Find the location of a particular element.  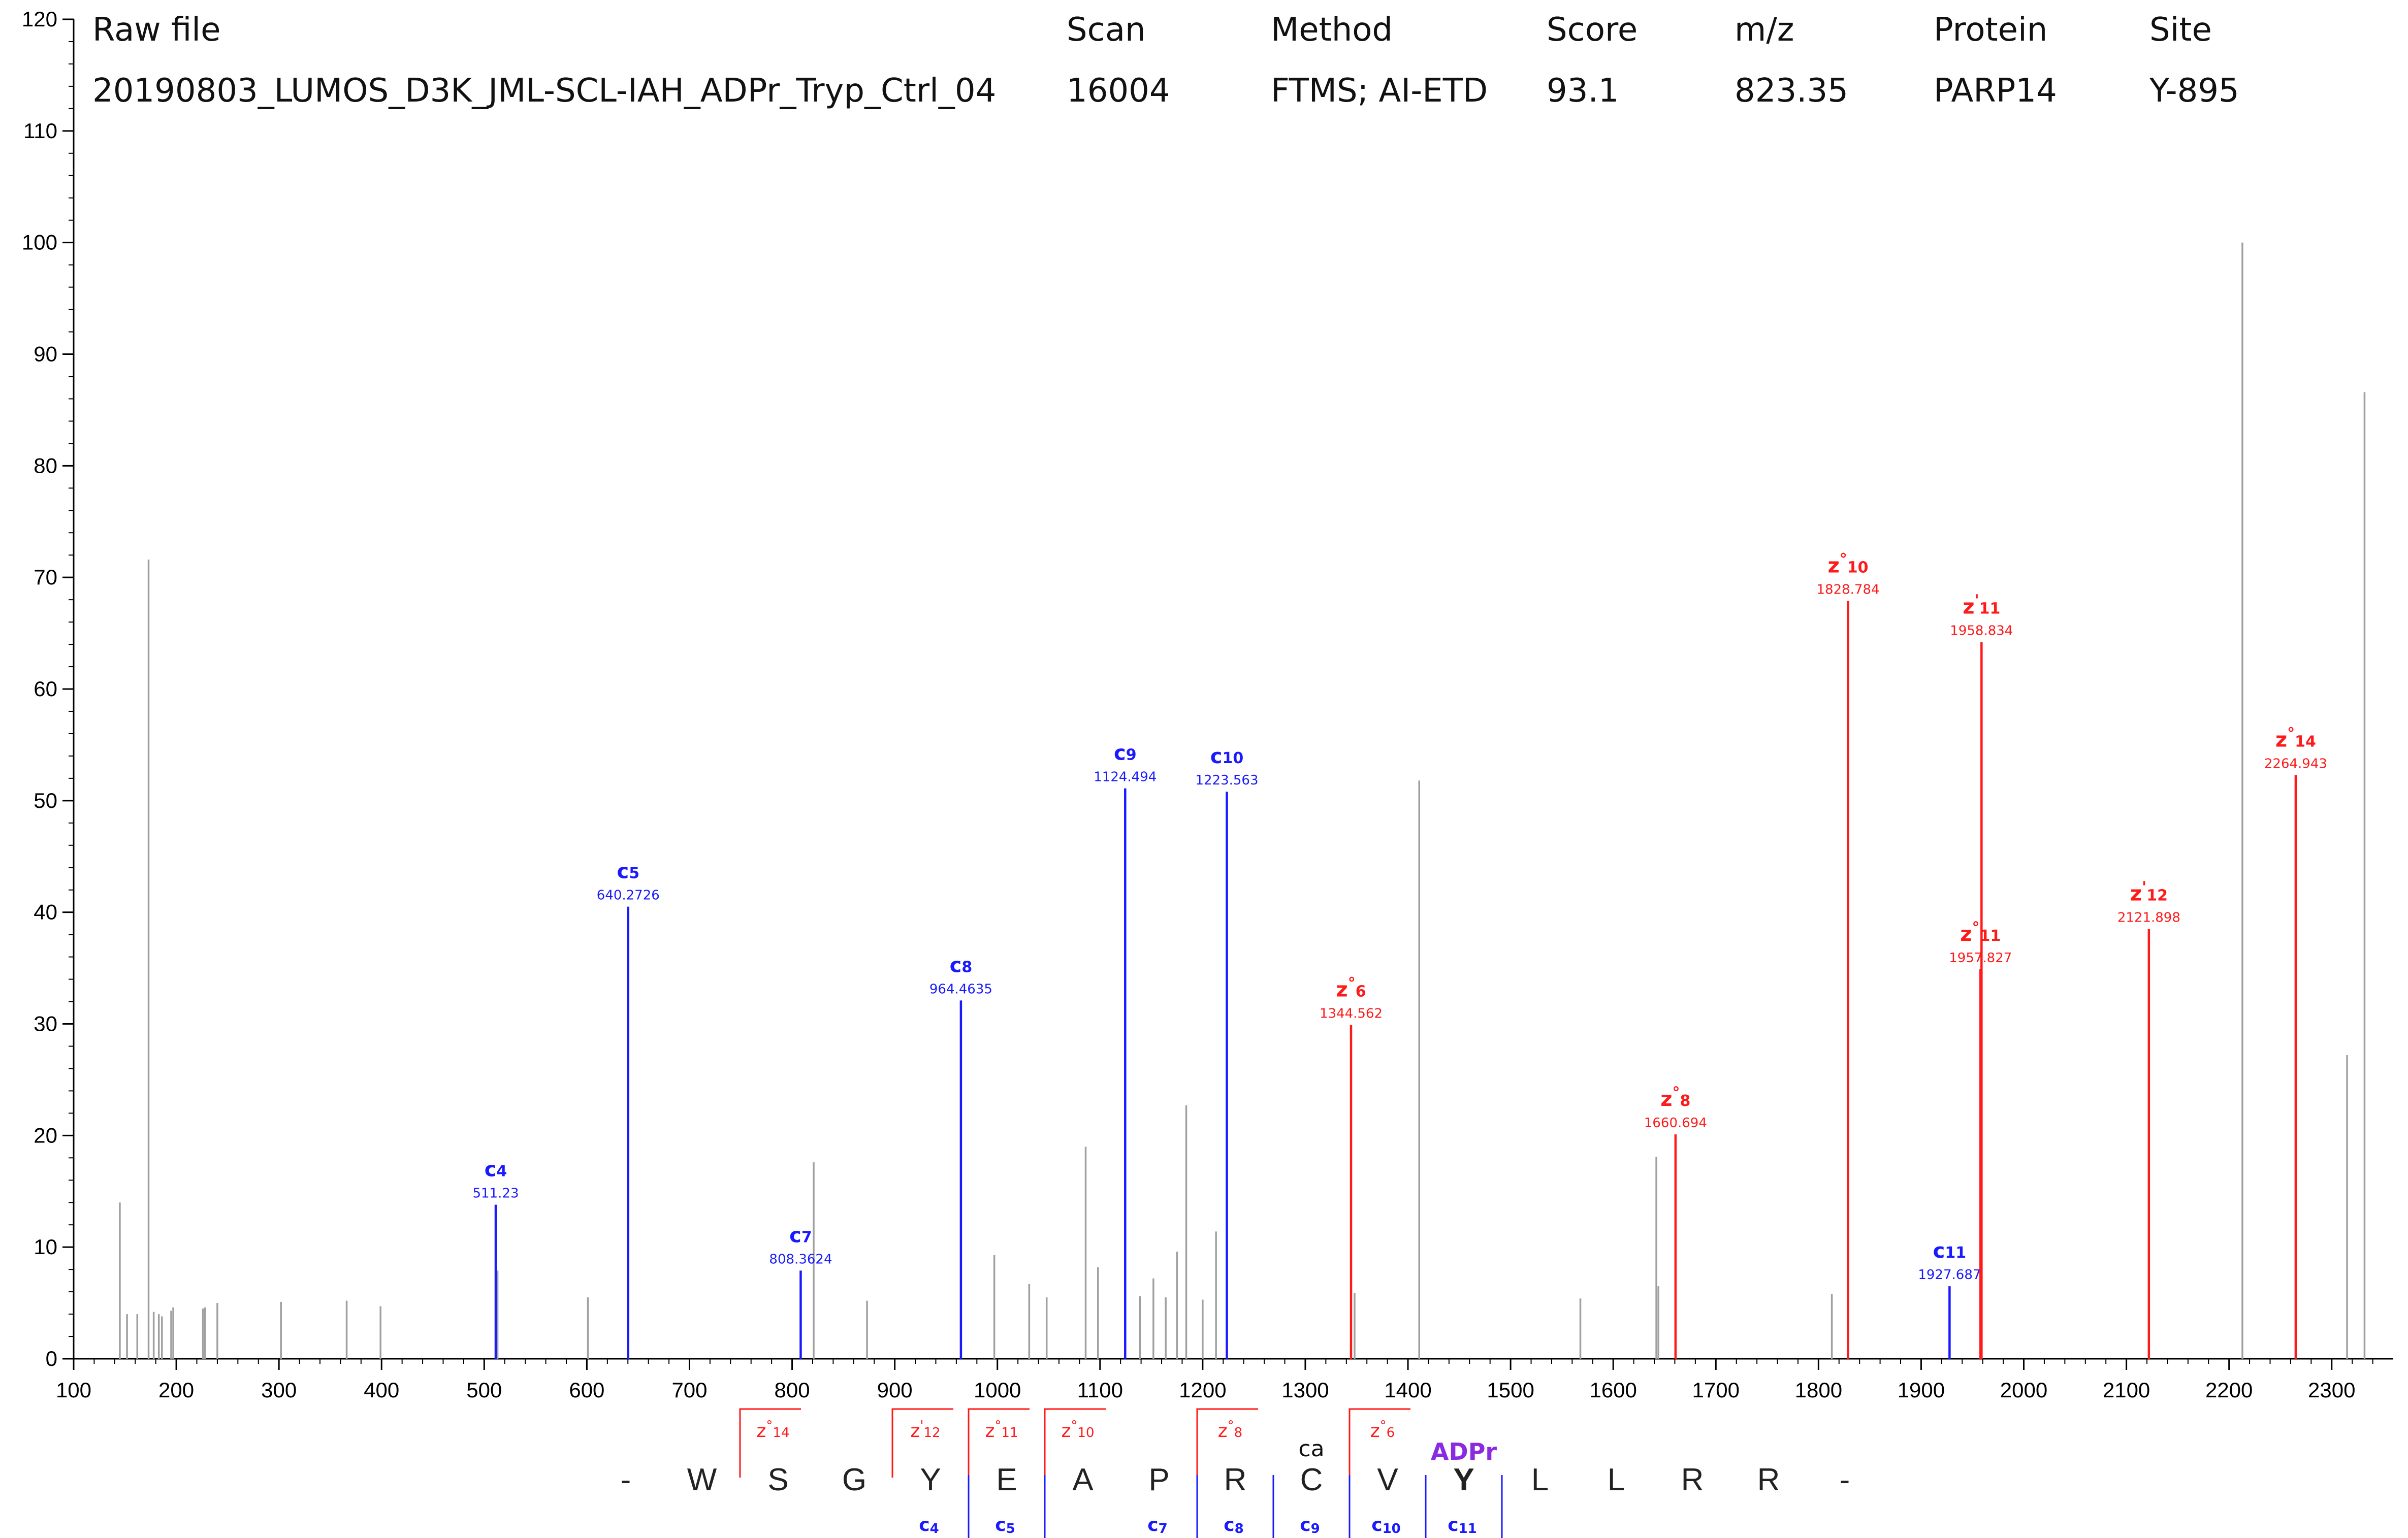

ion-label: c10 is located at coordinates (1226, 756).